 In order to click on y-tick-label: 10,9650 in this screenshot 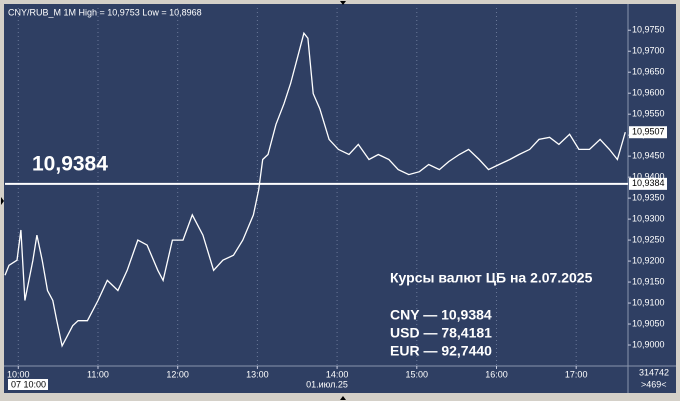, I will do `click(648, 72)`.